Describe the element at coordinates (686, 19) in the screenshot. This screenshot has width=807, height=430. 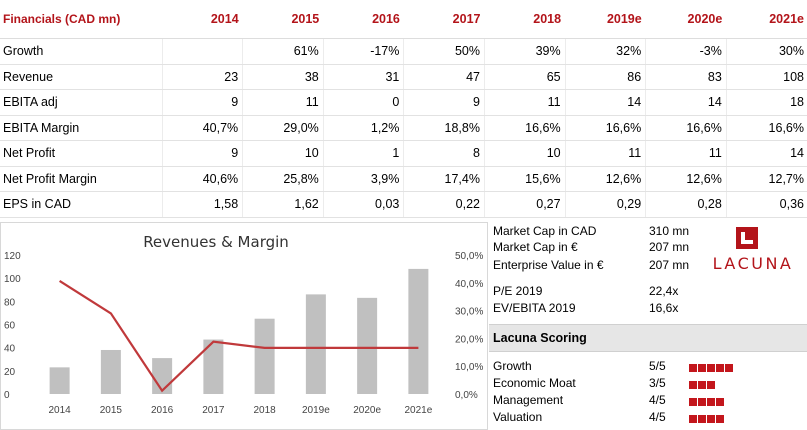
I see `table-header-cell: 2020e` at that location.